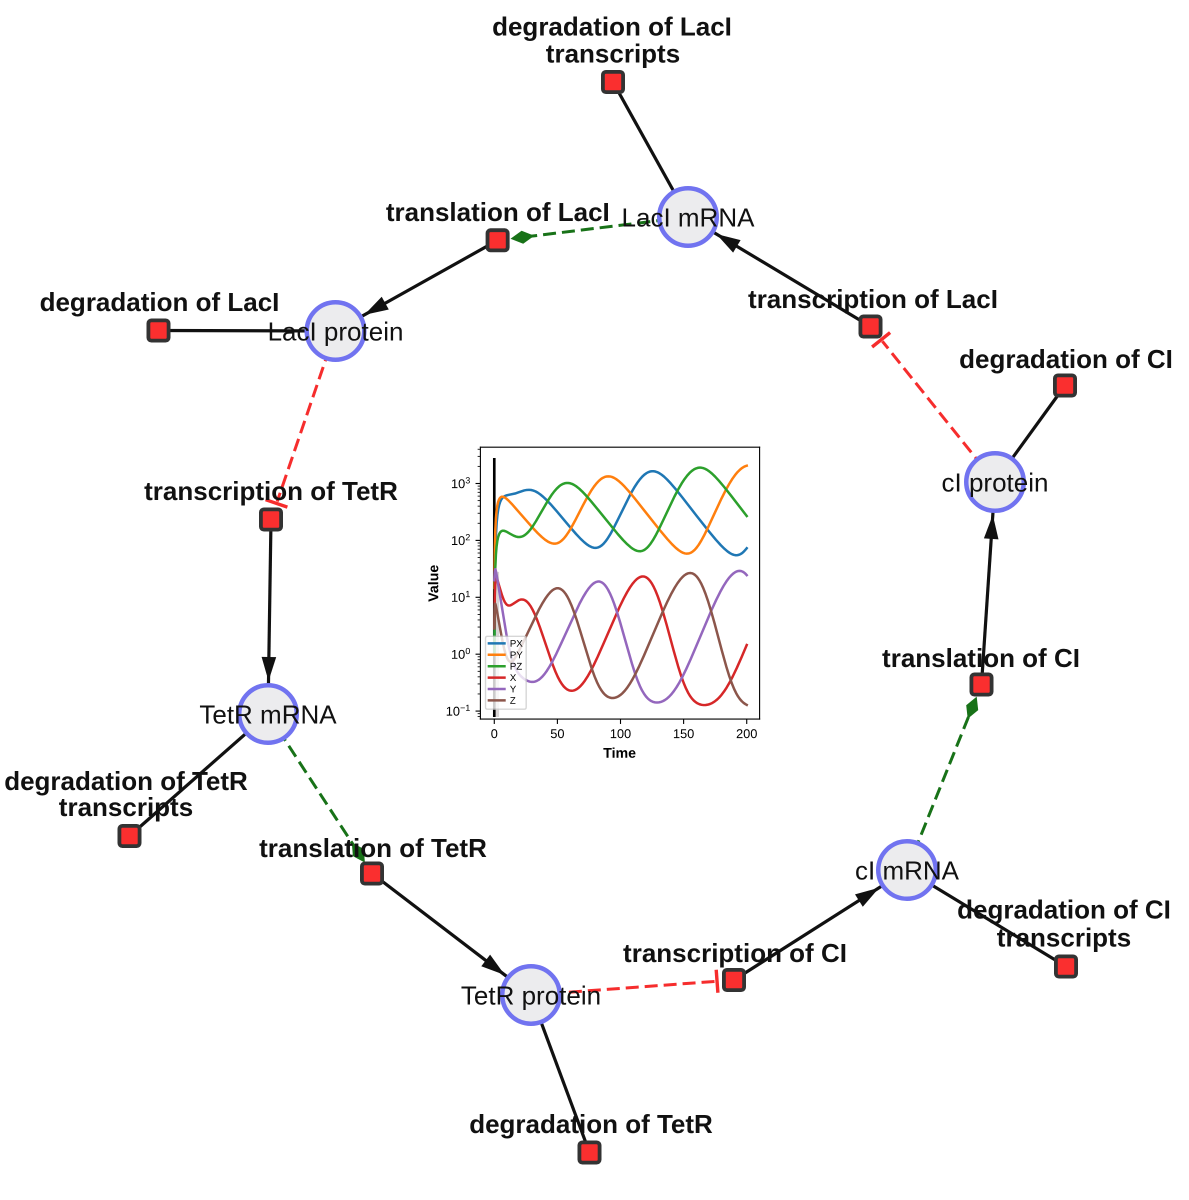  What do you see at coordinates (271, 491) in the screenshot?
I see `svg-text: transcription of TetR` at bounding box center [271, 491].